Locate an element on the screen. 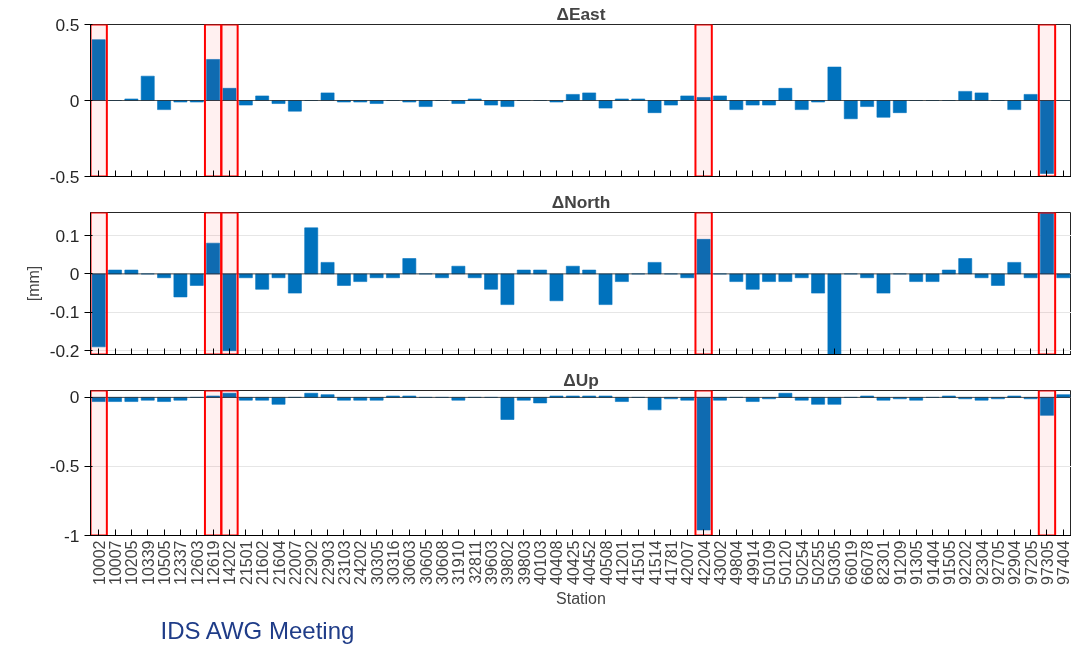 The height and width of the screenshot is (656, 1071). x-tick-label: 21604 is located at coordinates (279, 562).